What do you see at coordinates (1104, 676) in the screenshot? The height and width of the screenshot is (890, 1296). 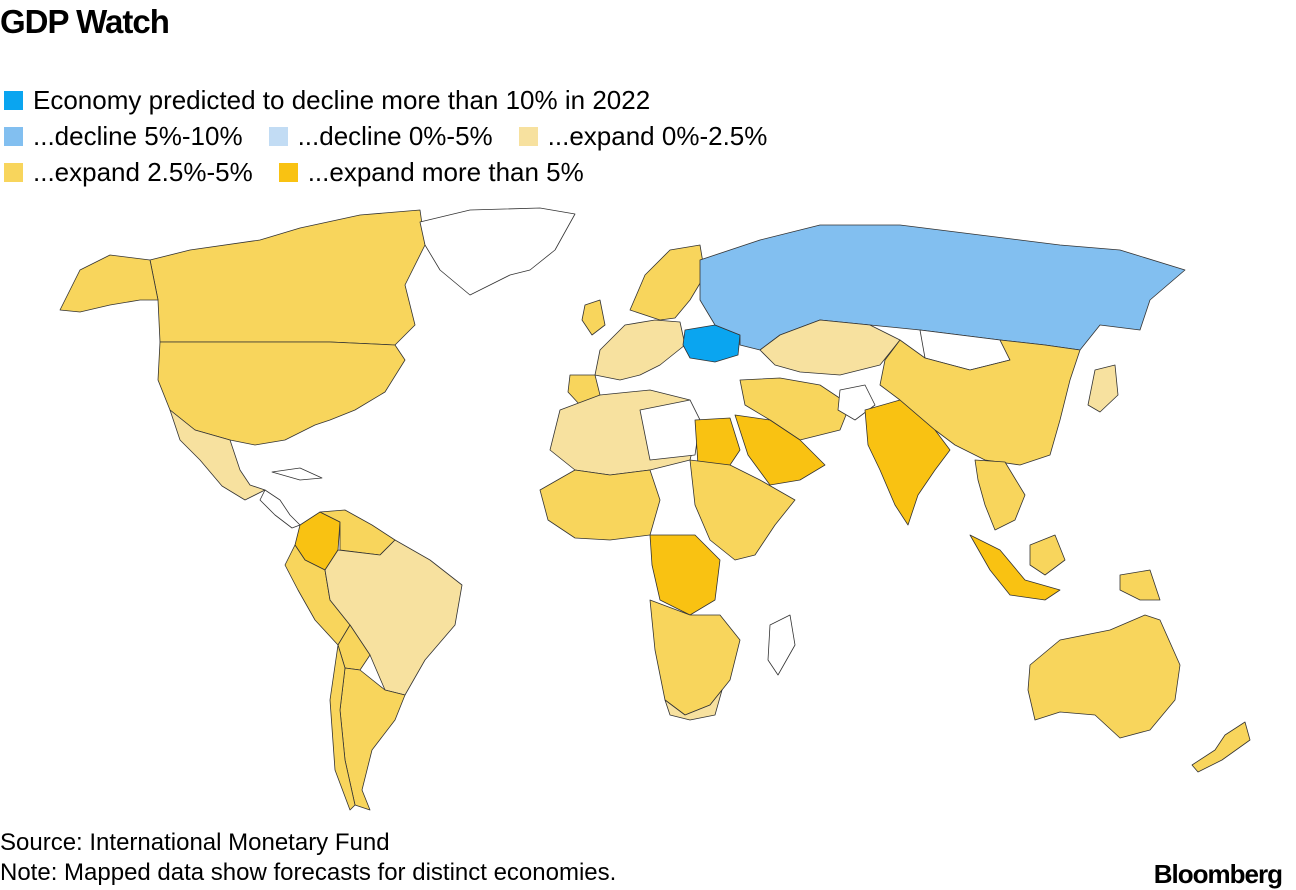 I see `australia` at bounding box center [1104, 676].